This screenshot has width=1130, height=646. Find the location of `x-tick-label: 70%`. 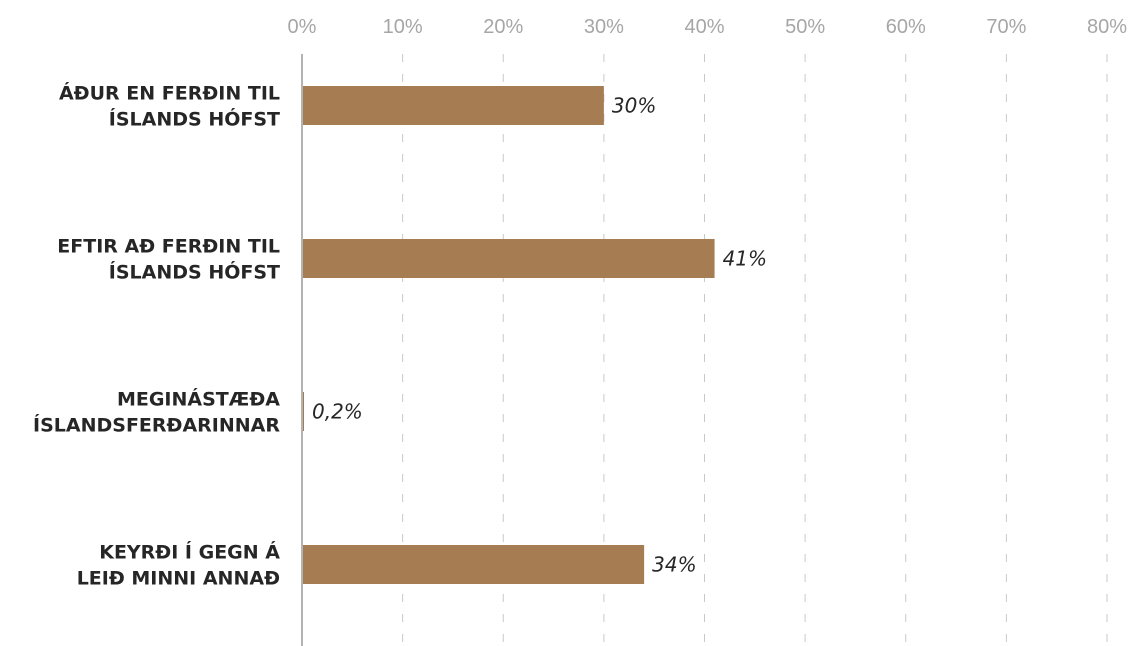

x-tick-label: 70% is located at coordinates (1006, 27).